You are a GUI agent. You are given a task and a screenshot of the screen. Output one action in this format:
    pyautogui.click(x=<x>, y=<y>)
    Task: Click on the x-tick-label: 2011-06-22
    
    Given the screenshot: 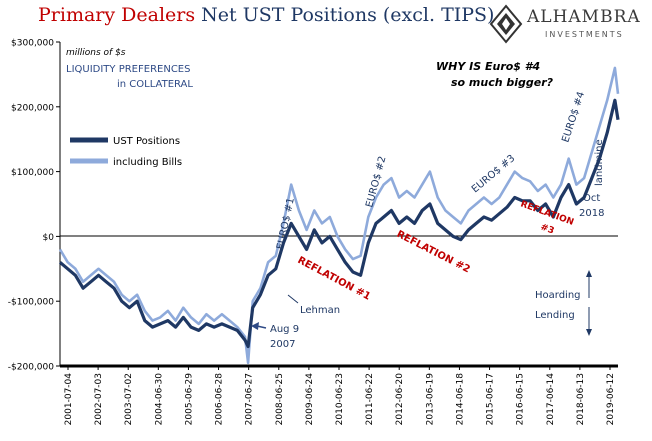 What is the action you would take?
    pyautogui.click(x=370, y=399)
    